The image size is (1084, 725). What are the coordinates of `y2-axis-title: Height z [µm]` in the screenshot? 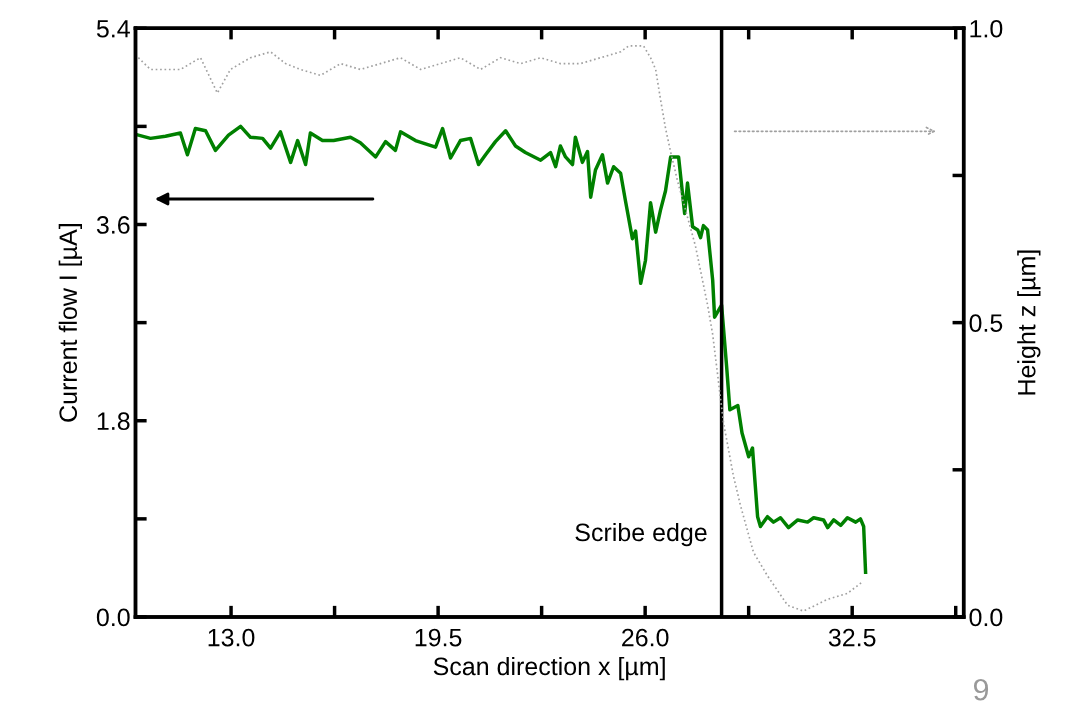 It's located at (1029, 322).